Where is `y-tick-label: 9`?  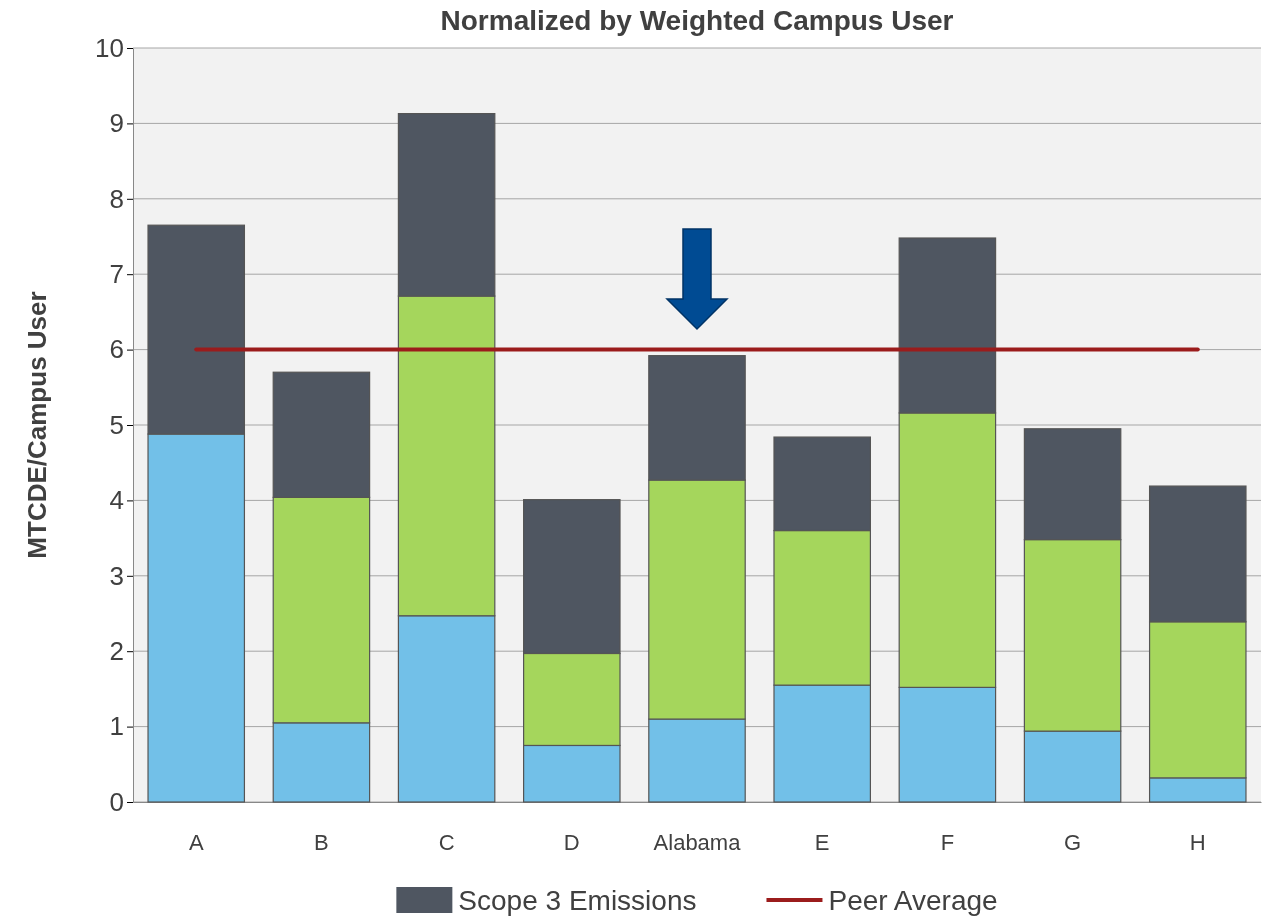 y-tick-label: 9 is located at coordinates (116, 123).